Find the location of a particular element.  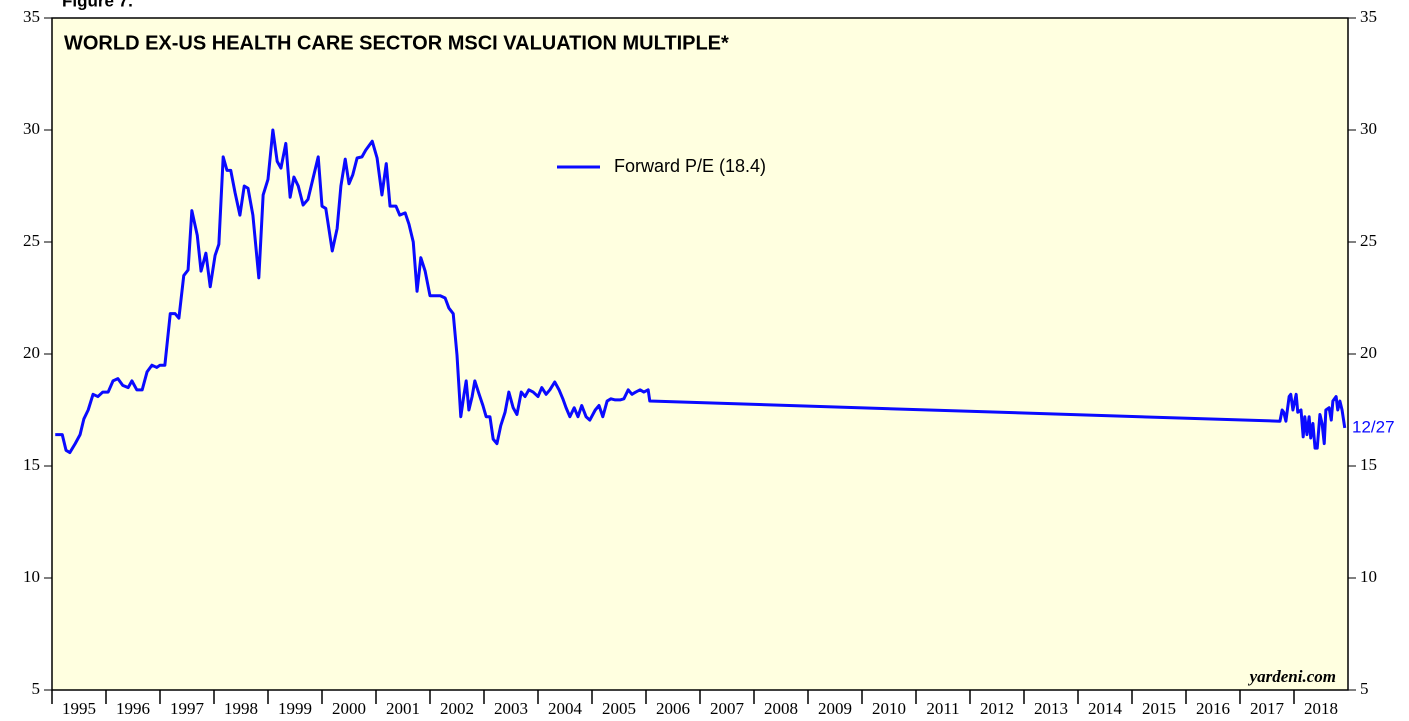

y-tick-label: 30 is located at coordinates (31, 128).